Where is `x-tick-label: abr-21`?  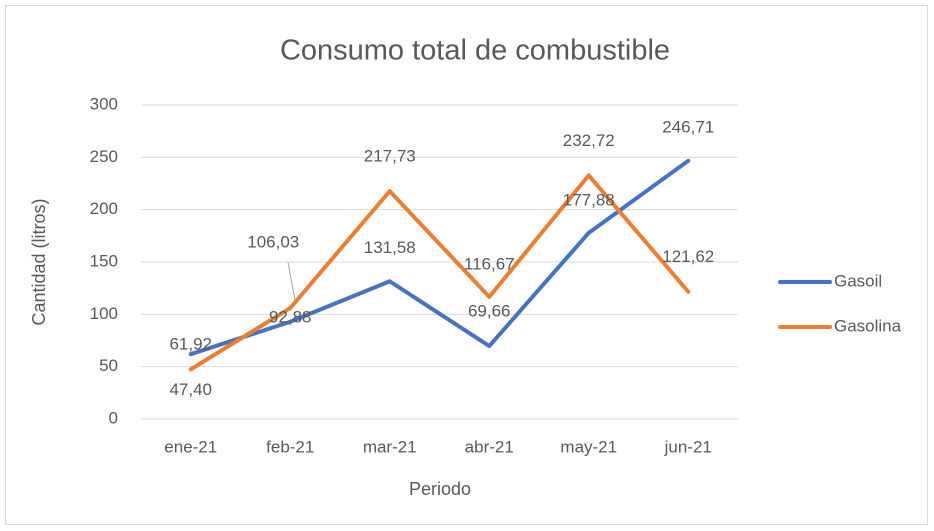
x-tick-label: abr-21 is located at coordinates (489, 446).